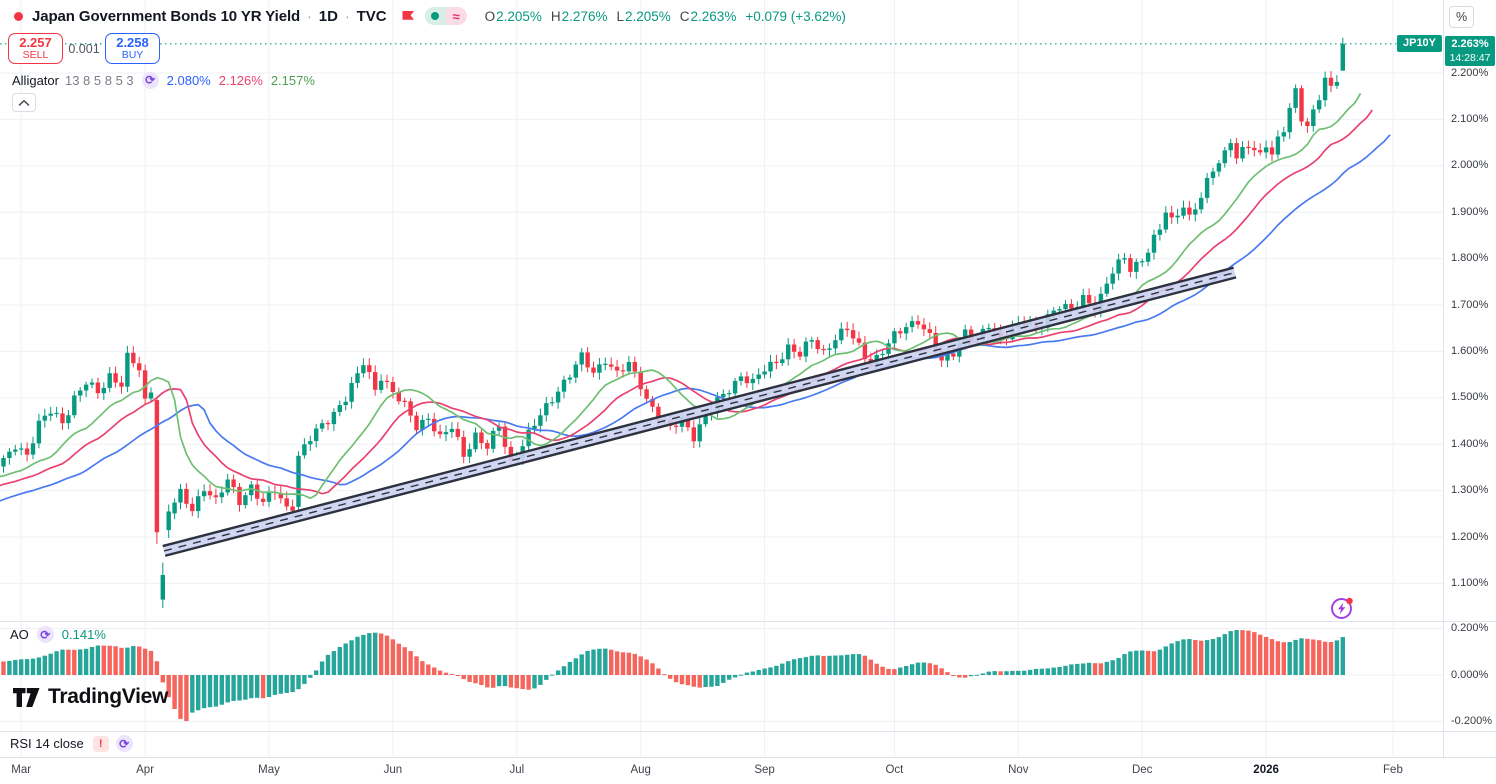 This screenshot has height=784, width=1496. What do you see at coordinates (83, 634) in the screenshot?
I see `ao-value: 0.141%` at bounding box center [83, 634].